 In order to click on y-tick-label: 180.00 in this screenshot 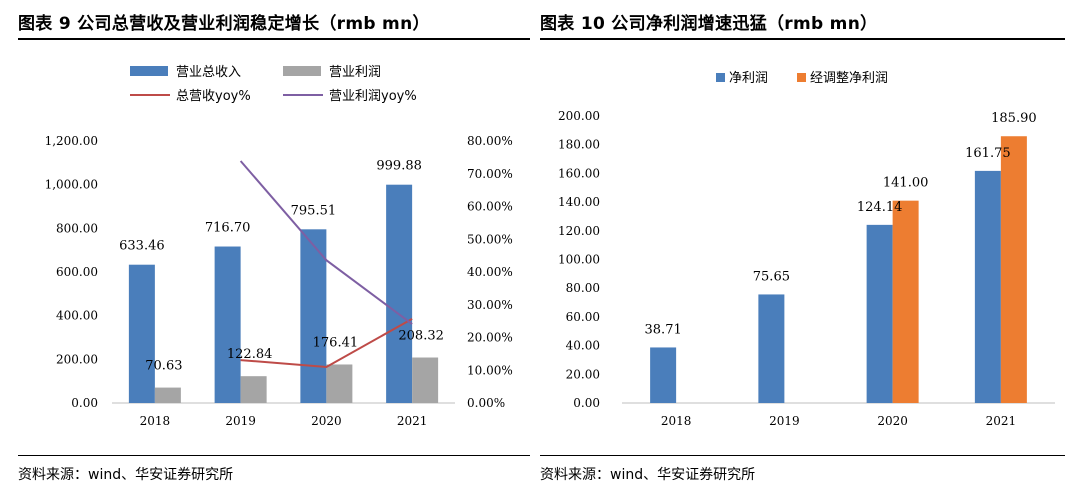, I will do `click(579, 145)`.